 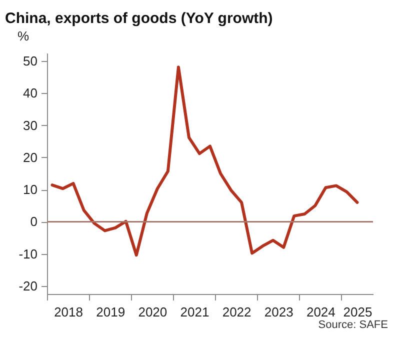 What do you see at coordinates (30, 61) in the screenshot?
I see `y-tick-label: 50` at bounding box center [30, 61].